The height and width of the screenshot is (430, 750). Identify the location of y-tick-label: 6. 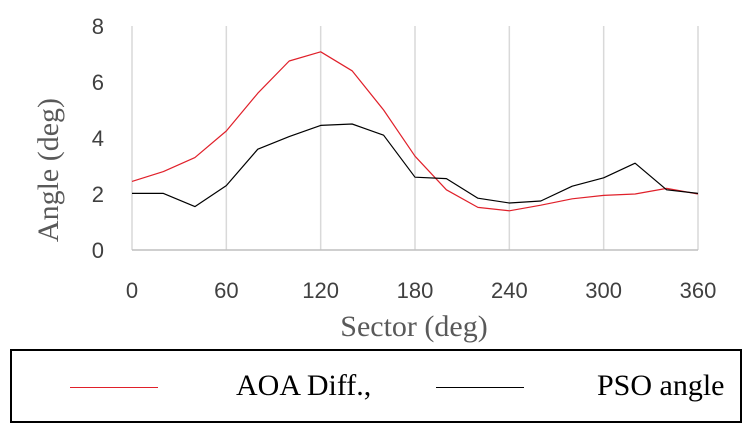
(98, 82).